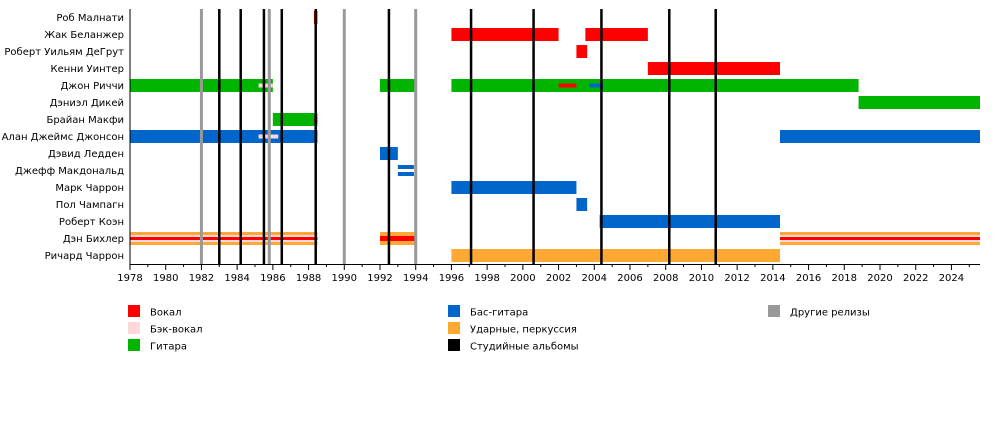 This screenshot has width=1000, height=432. I want to click on member-label: Кенни Уинтер, so click(87, 69).